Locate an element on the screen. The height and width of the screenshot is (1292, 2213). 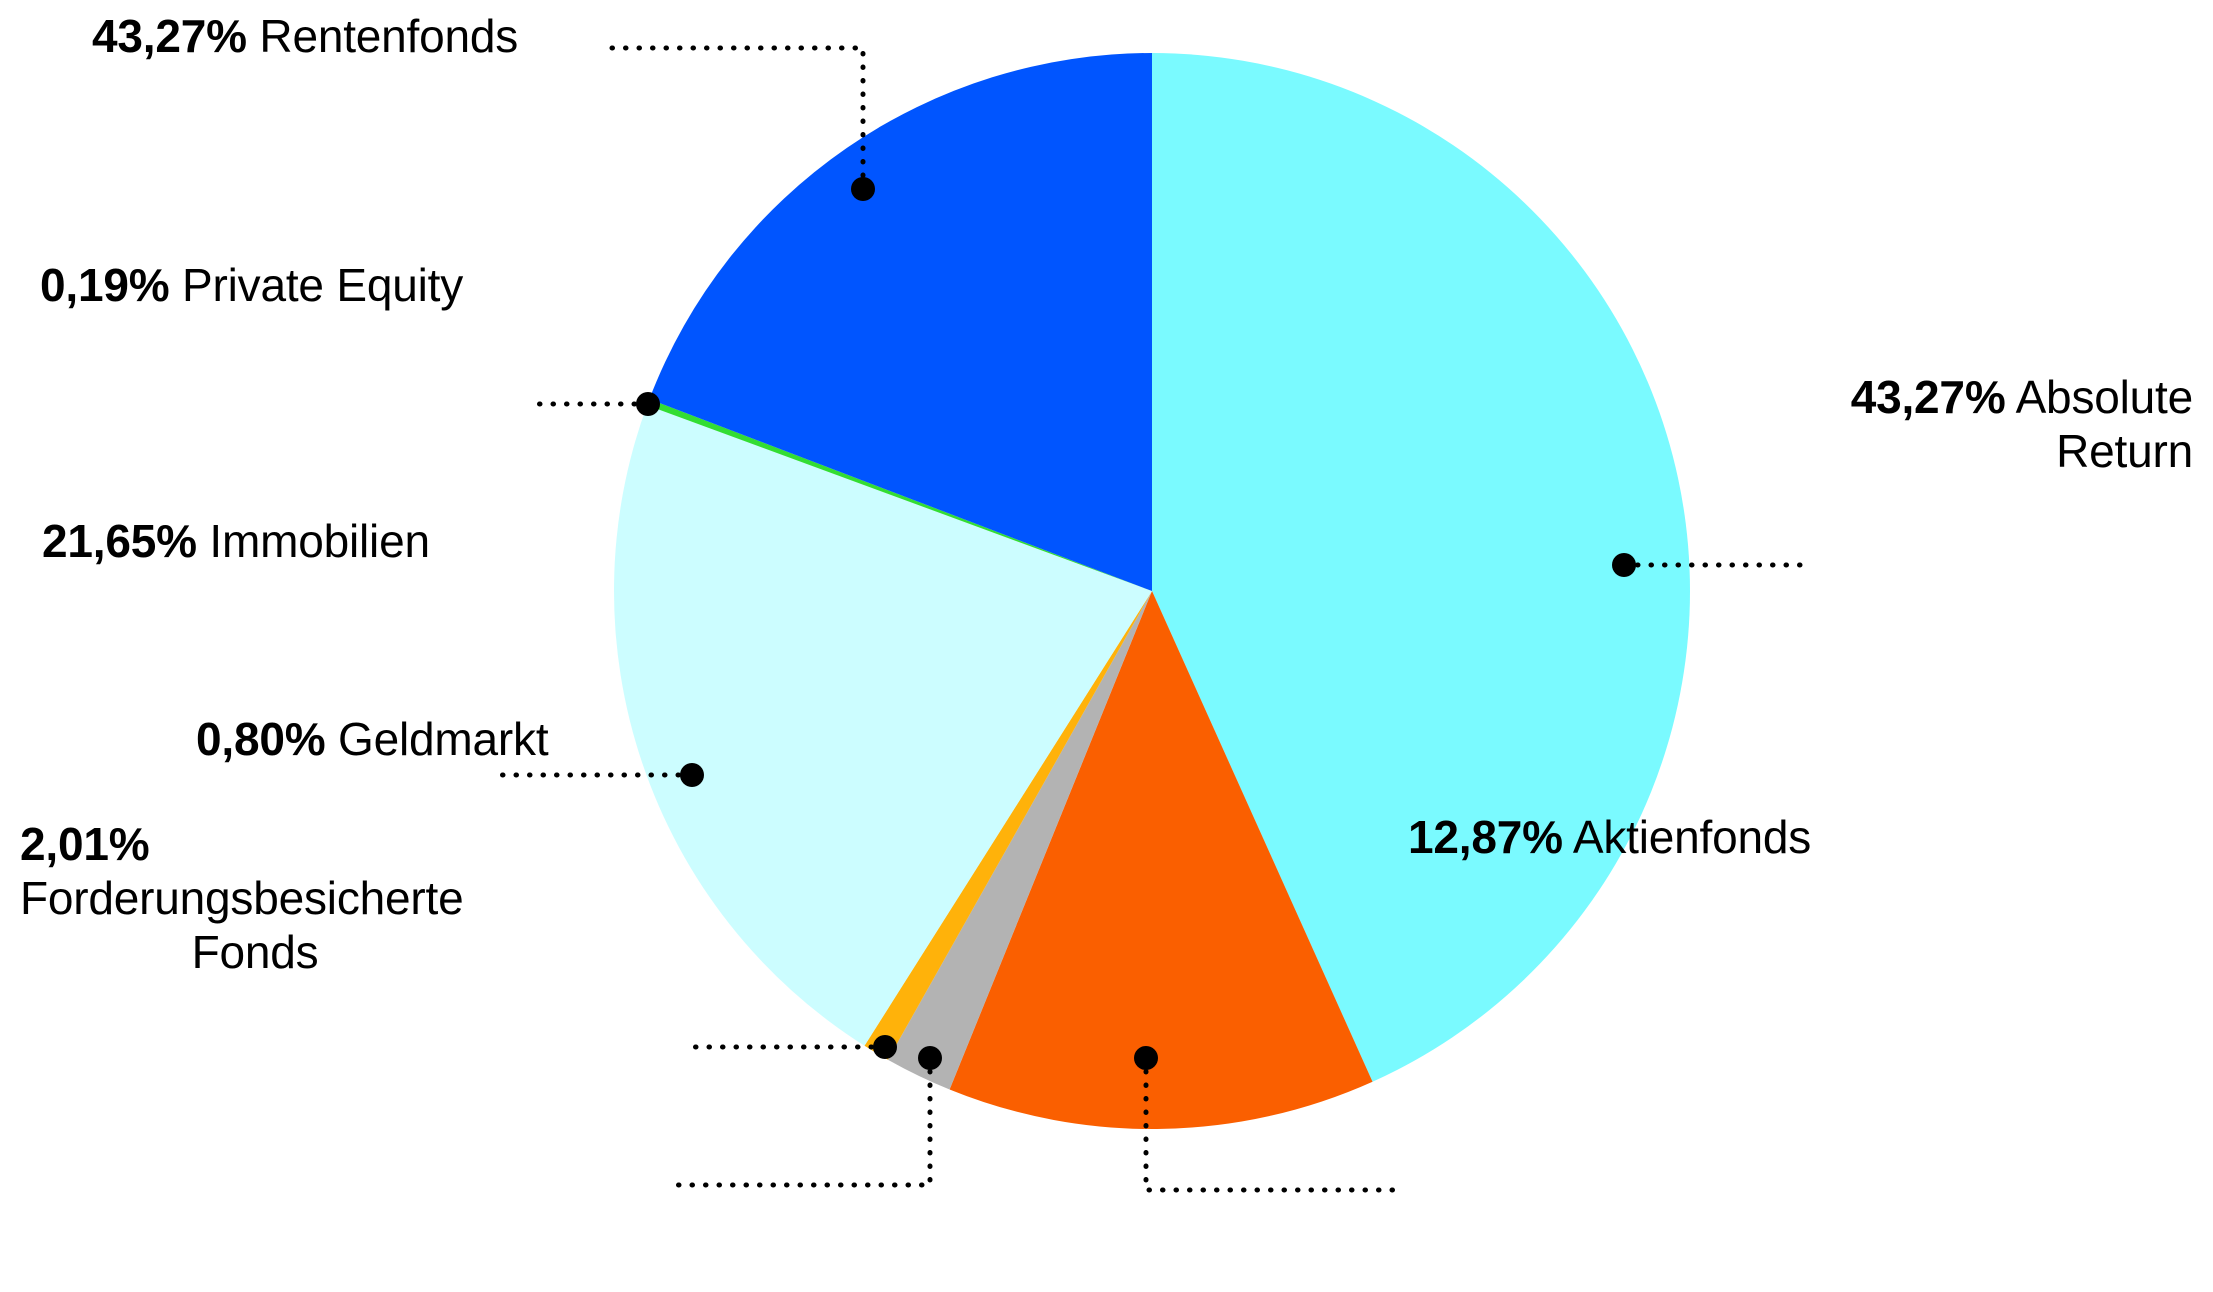
slice-label-geldmarkt: 0,80% Geldmarkt is located at coordinates (372, 740).